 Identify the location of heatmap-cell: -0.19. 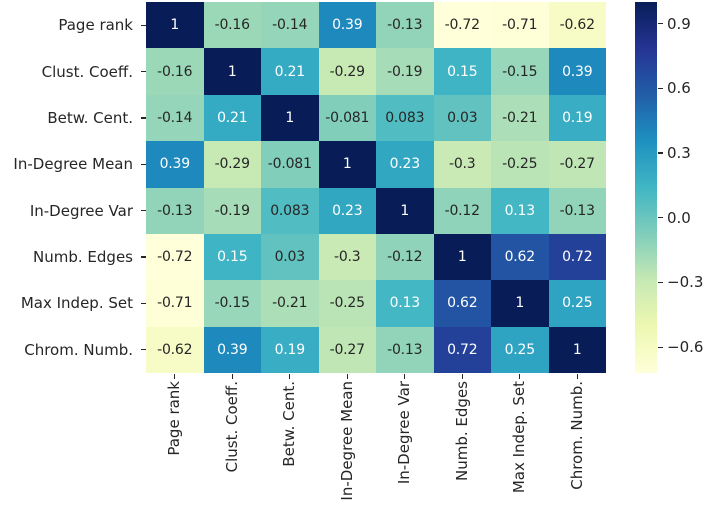
(405, 71).